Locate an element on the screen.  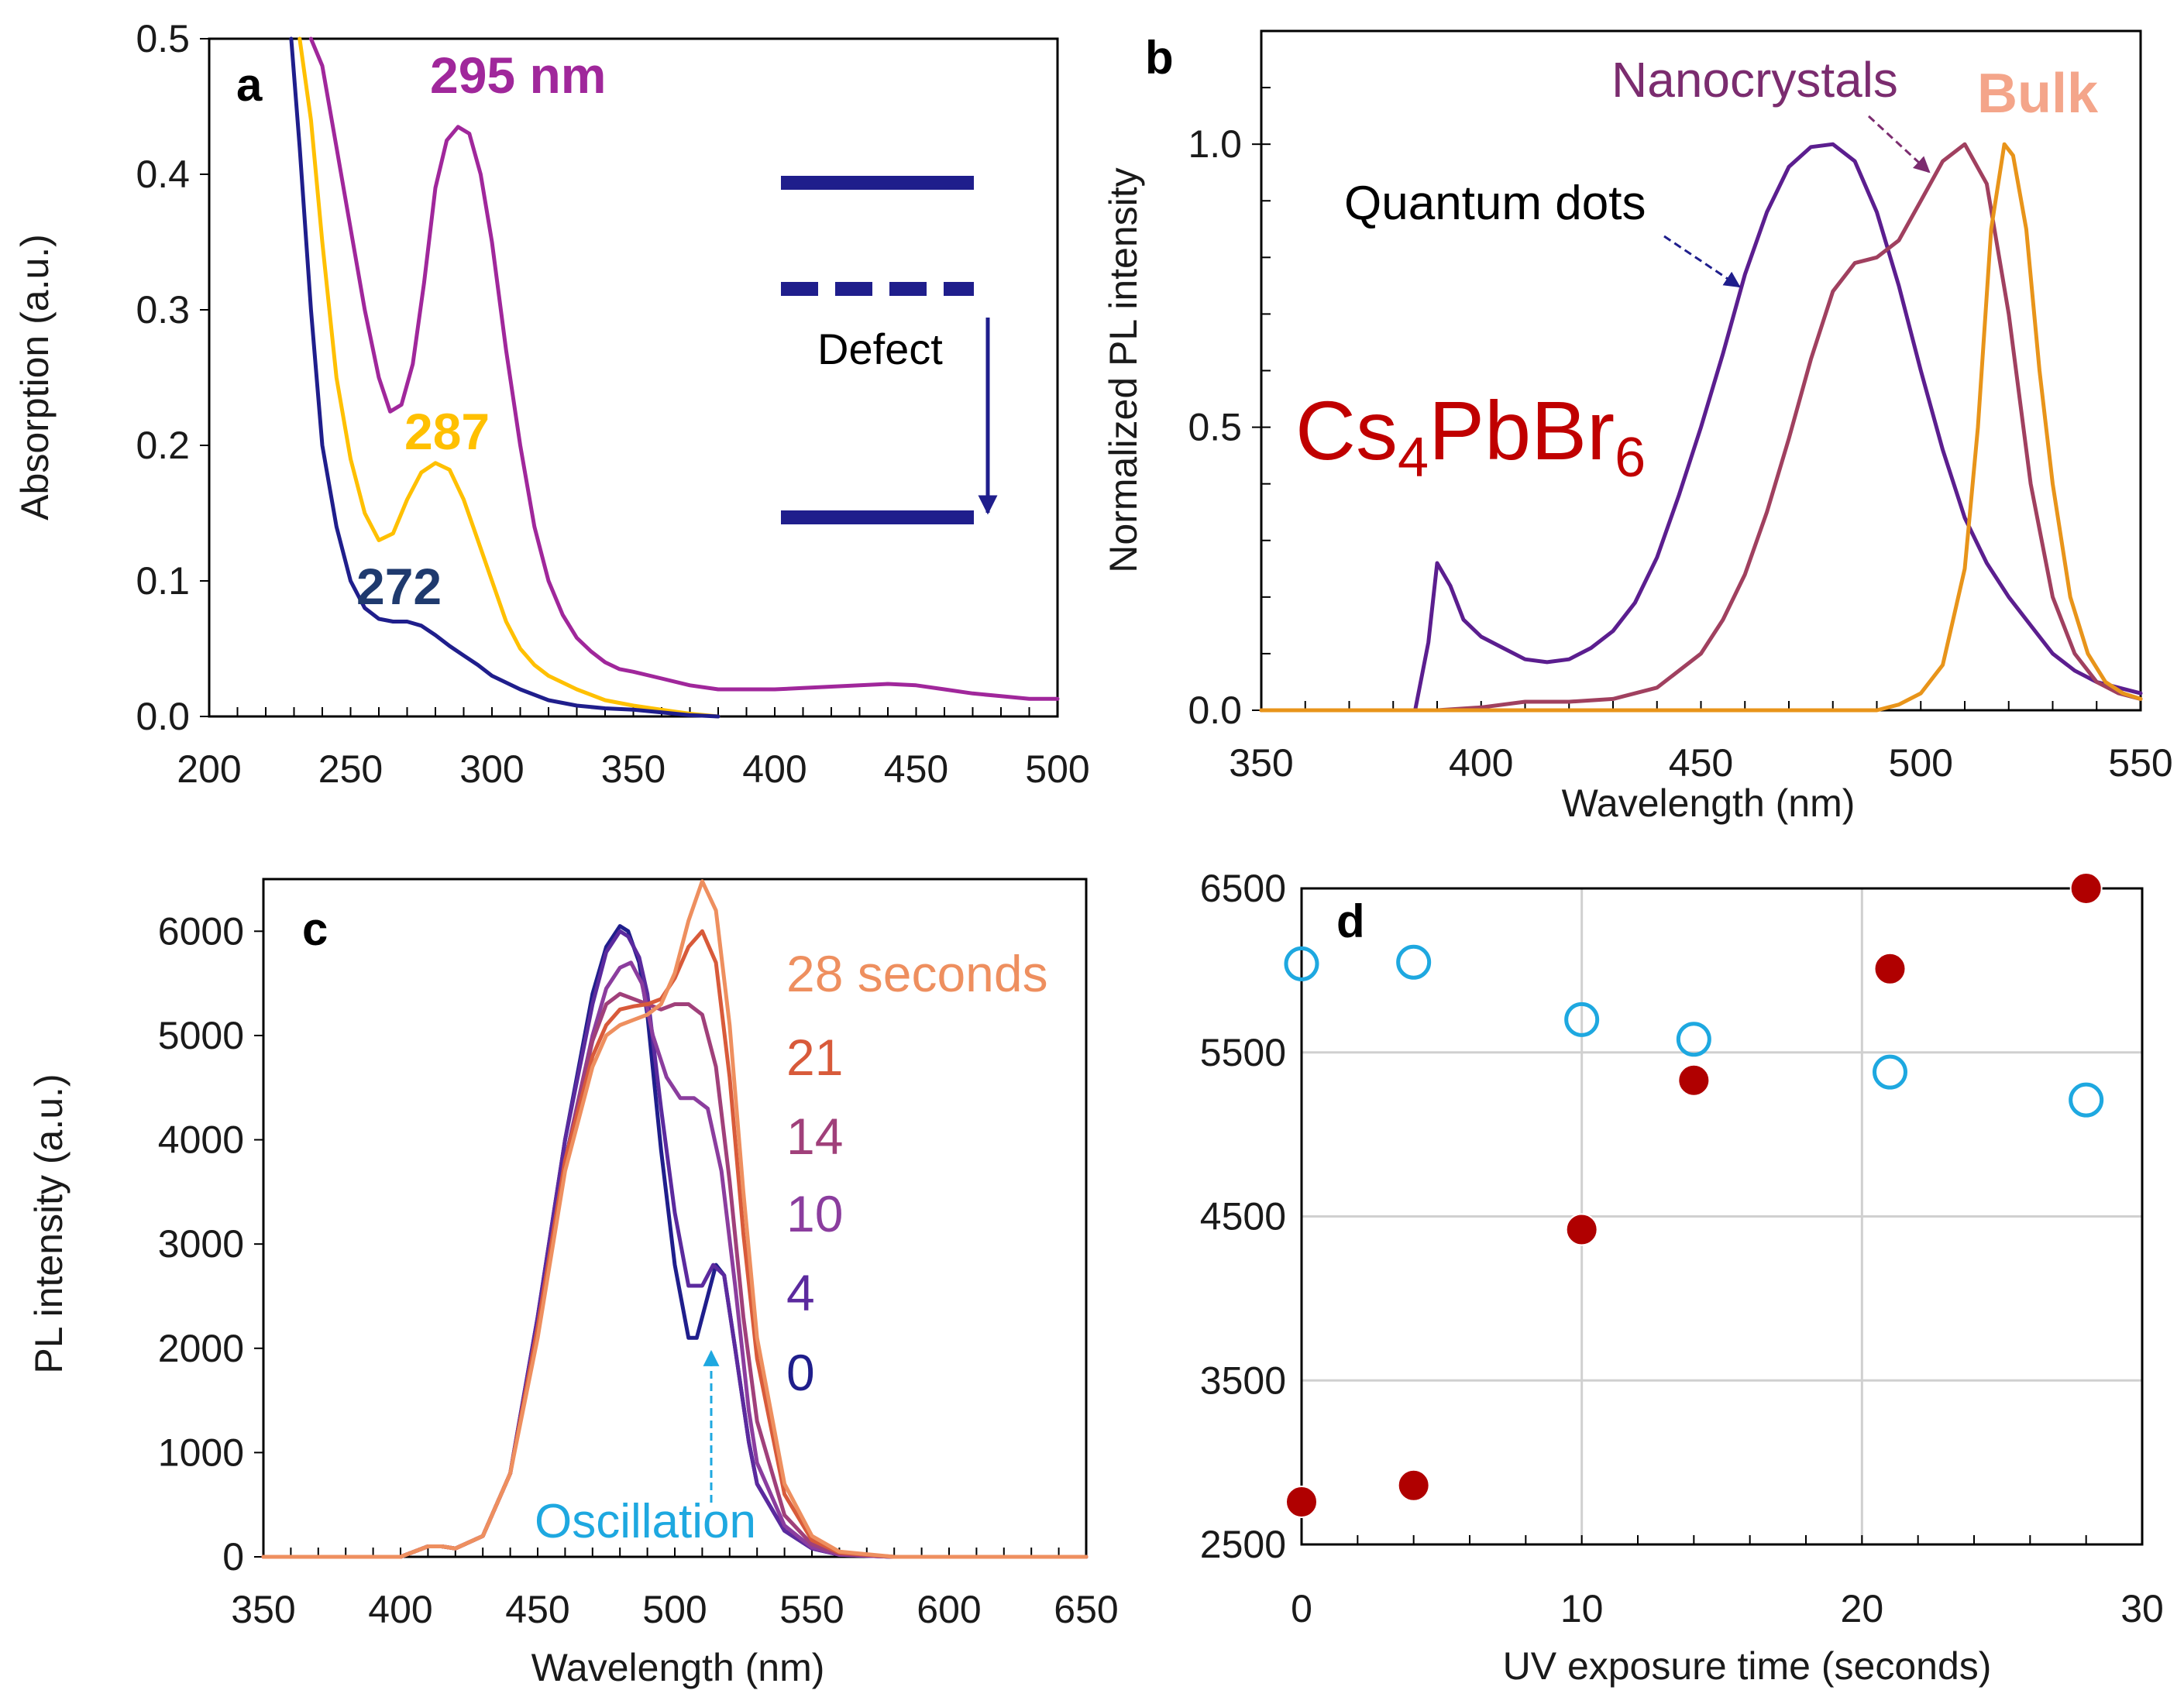
y-tick-label: 1.0 is located at coordinates (1215, 144).